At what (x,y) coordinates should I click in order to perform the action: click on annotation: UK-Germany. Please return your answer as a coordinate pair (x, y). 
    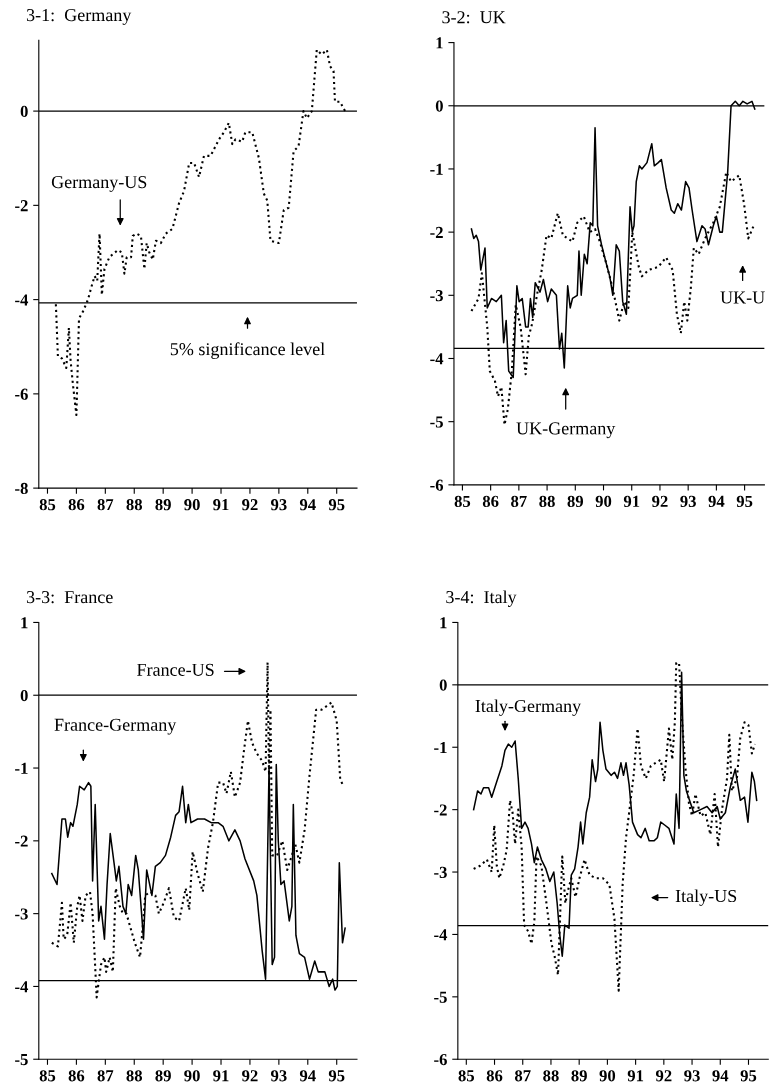
    Looking at the image, I should click on (566, 430).